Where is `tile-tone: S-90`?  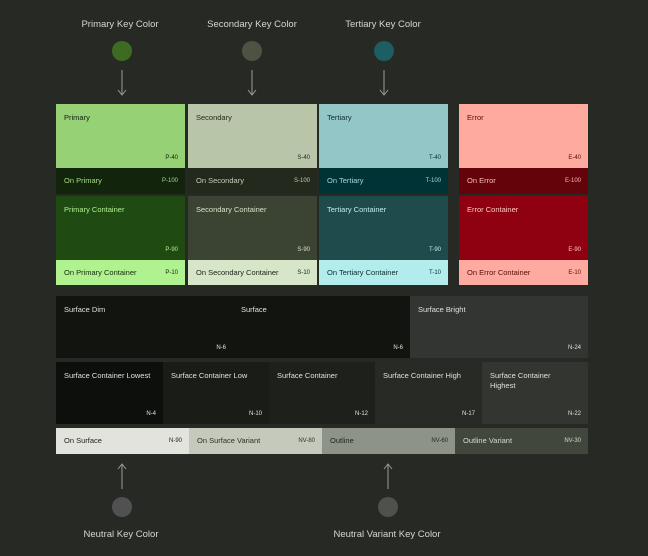 tile-tone: S-90 is located at coordinates (303, 250).